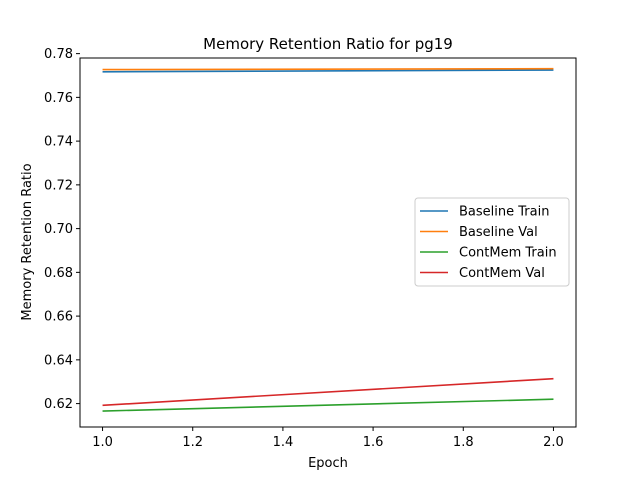 Image resolution: width=640 pixels, height=480 pixels. I want to click on legend-box, so click(492, 242).